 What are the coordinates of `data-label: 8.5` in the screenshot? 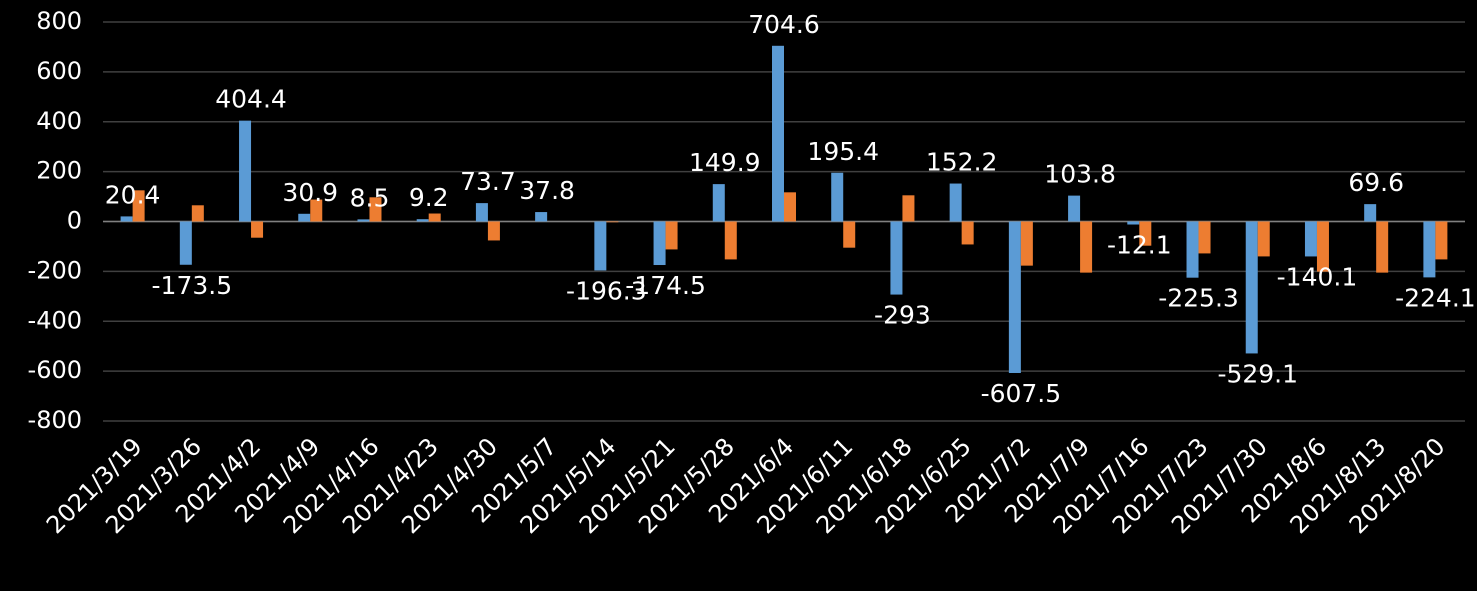 It's located at (370, 197).